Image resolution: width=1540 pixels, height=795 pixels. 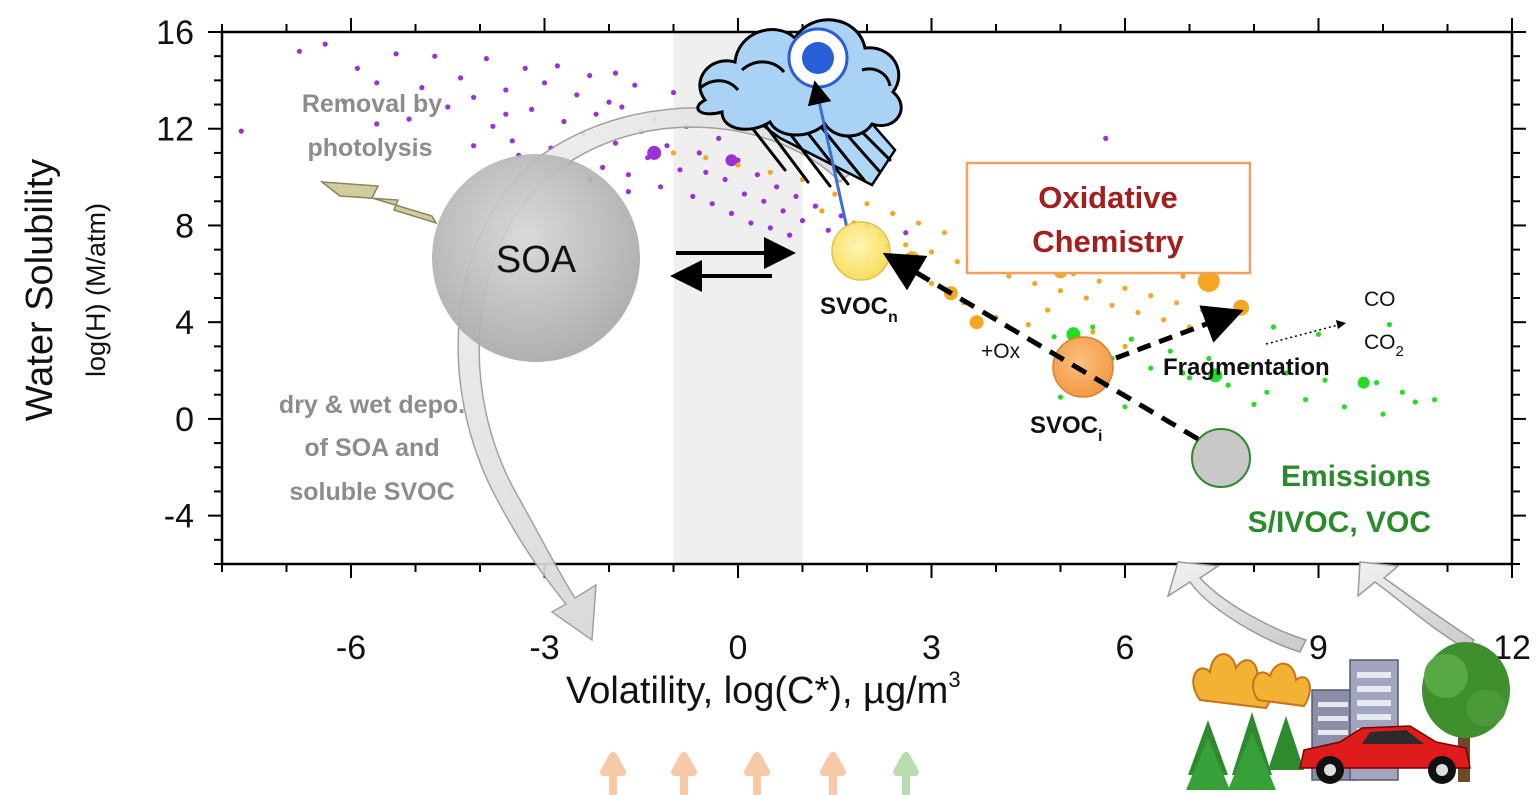 I want to click on co2-label: CO2, so click(x=1384, y=345).